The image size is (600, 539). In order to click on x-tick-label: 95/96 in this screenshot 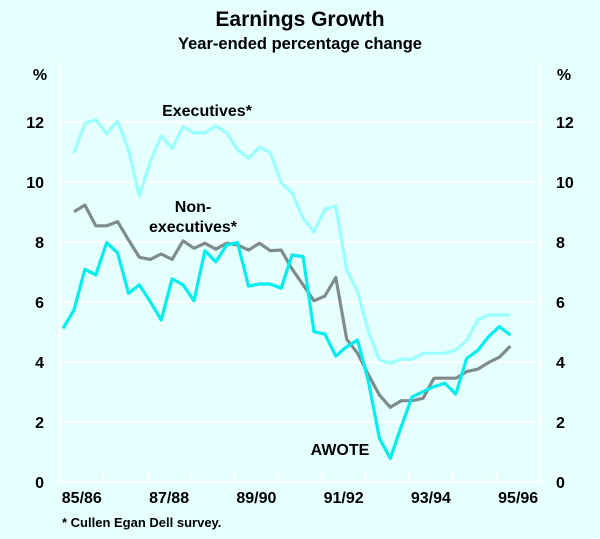, I will do `click(518, 498)`.